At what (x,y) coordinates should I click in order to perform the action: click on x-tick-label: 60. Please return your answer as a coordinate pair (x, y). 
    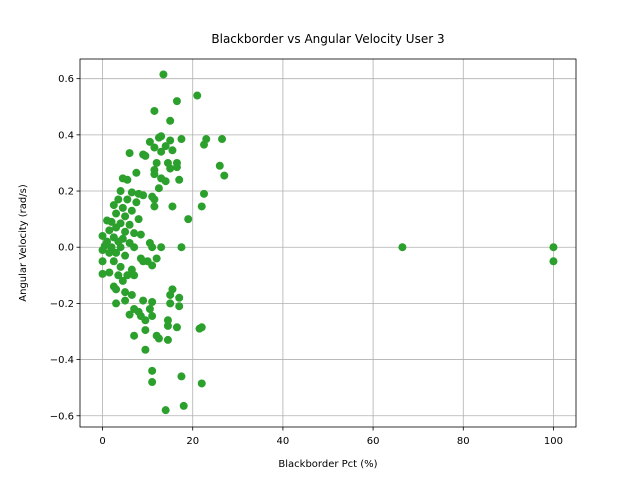
    Looking at the image, I should click on (373, 441).